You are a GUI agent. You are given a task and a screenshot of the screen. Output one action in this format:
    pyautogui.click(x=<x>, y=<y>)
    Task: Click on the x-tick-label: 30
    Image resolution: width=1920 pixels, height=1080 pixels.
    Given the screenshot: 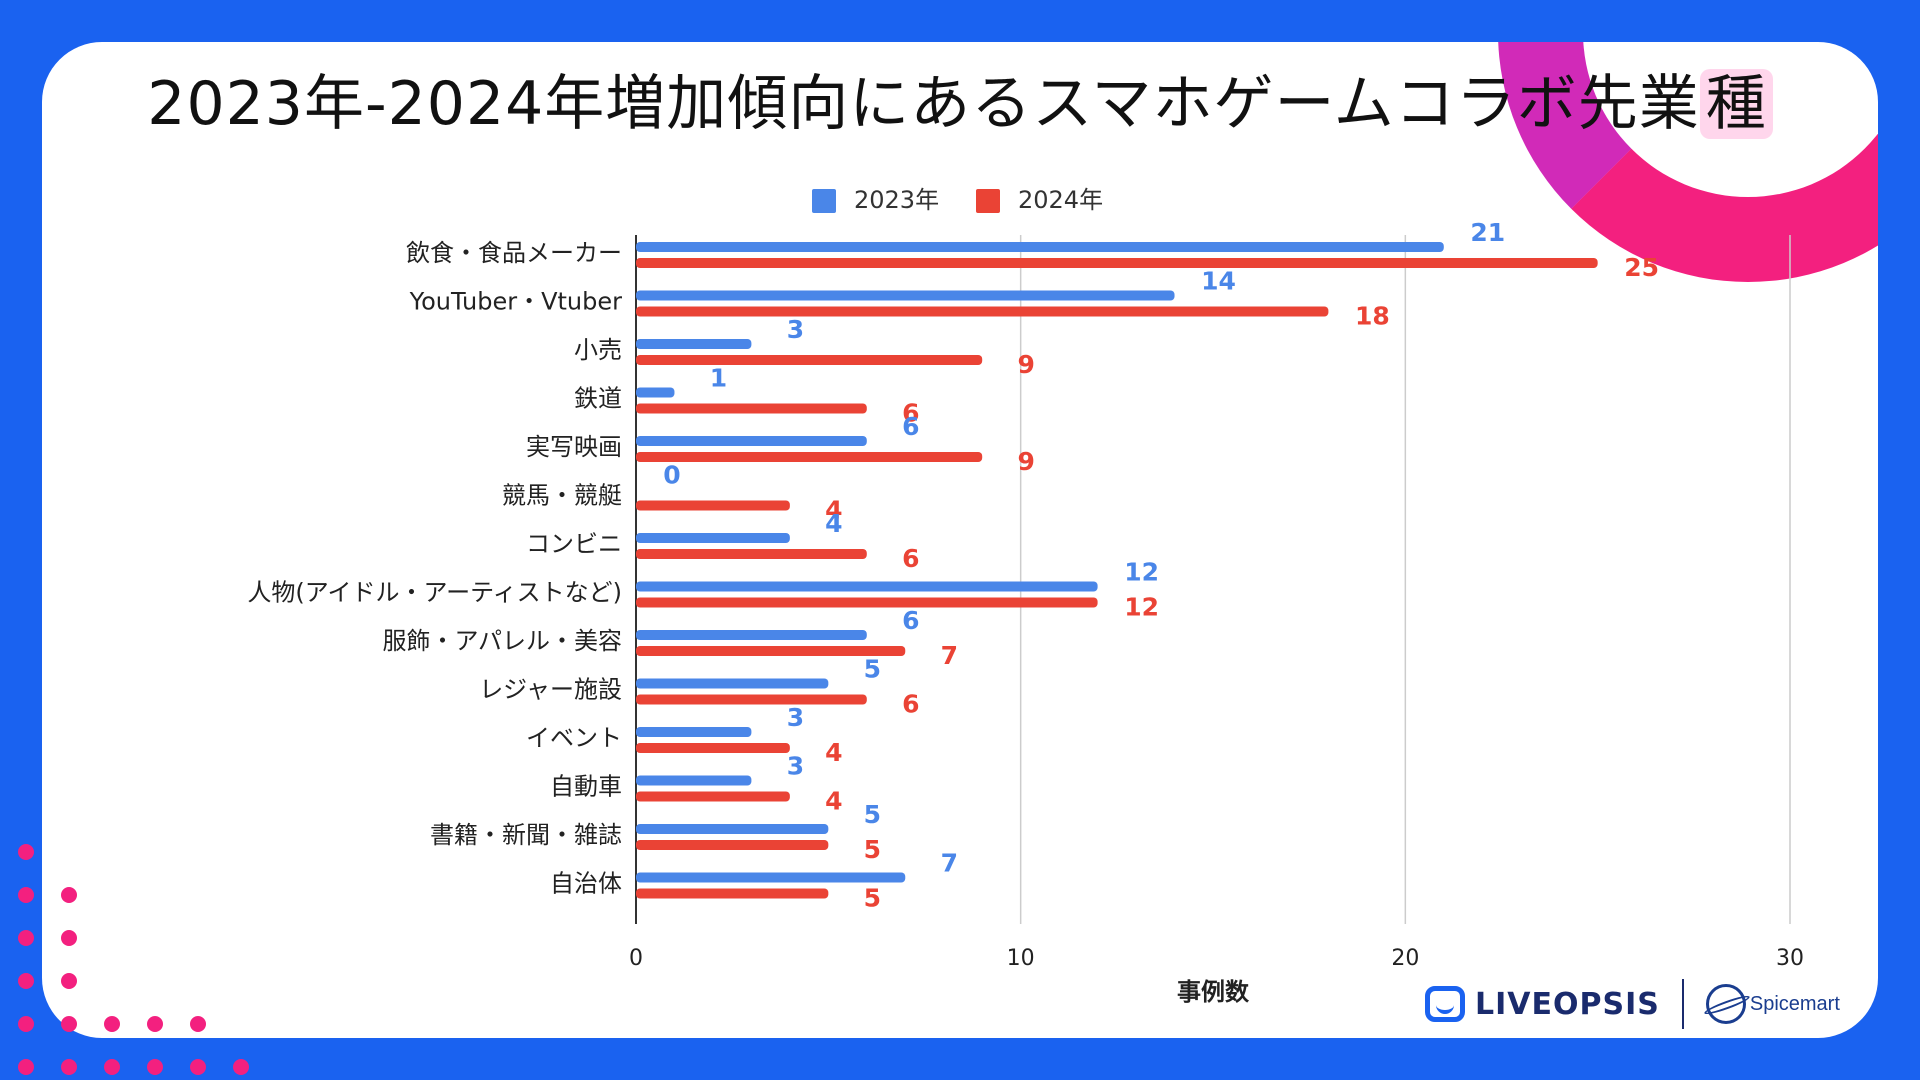 What is the action you would take?
    pyautogui.click(x=1790, y=958)
    